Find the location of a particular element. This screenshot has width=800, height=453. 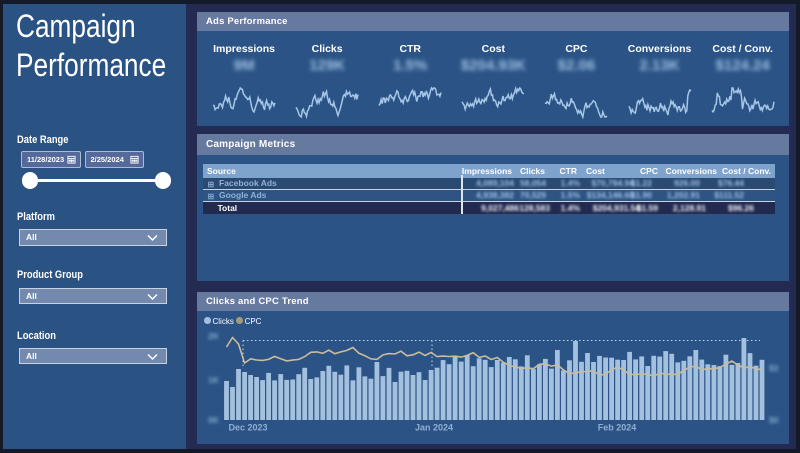

svg-text: $2 is located at coordinates (774, 368).